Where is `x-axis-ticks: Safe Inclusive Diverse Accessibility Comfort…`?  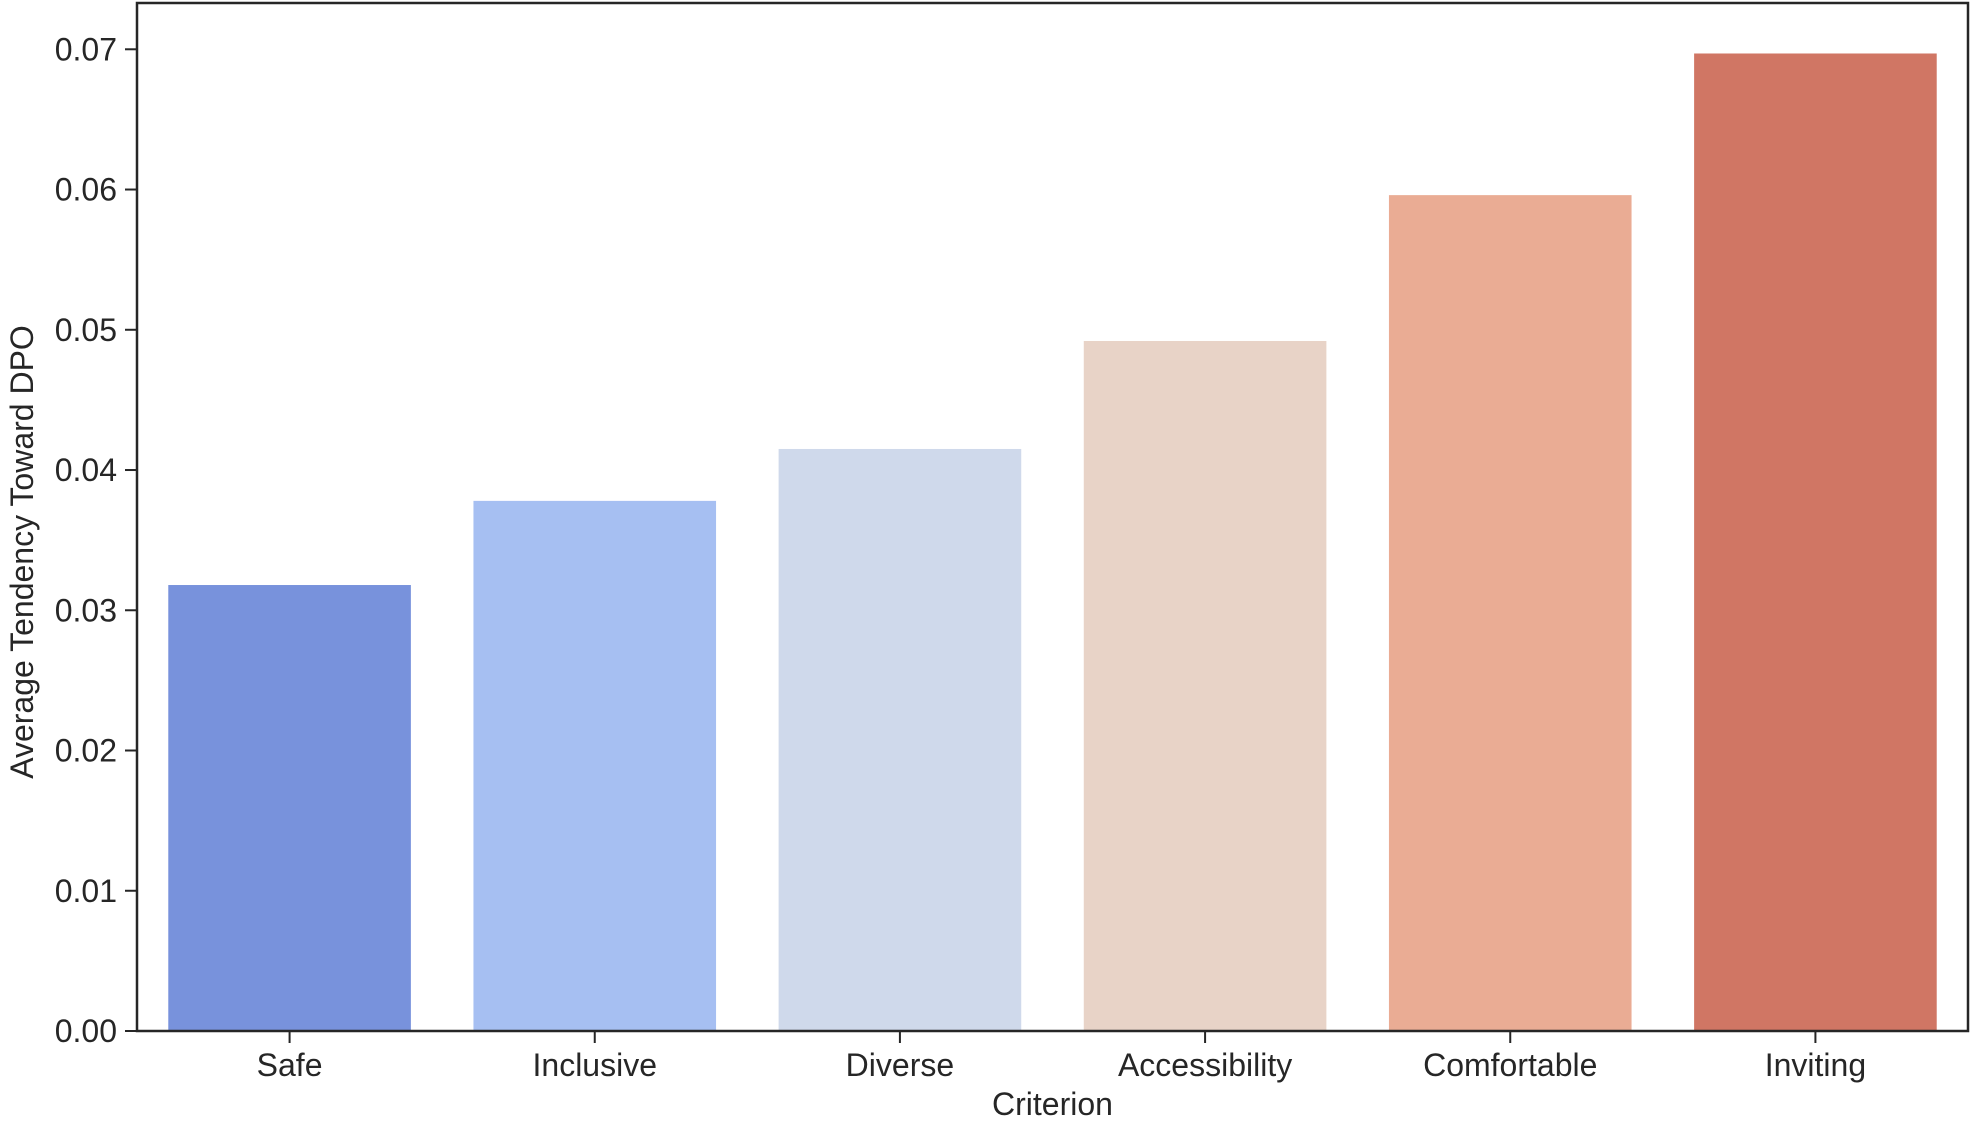 x-axis-ticks: Safe Inclusive Diverse Accessibility Comfort… is located at coordinates (1061, 1057).